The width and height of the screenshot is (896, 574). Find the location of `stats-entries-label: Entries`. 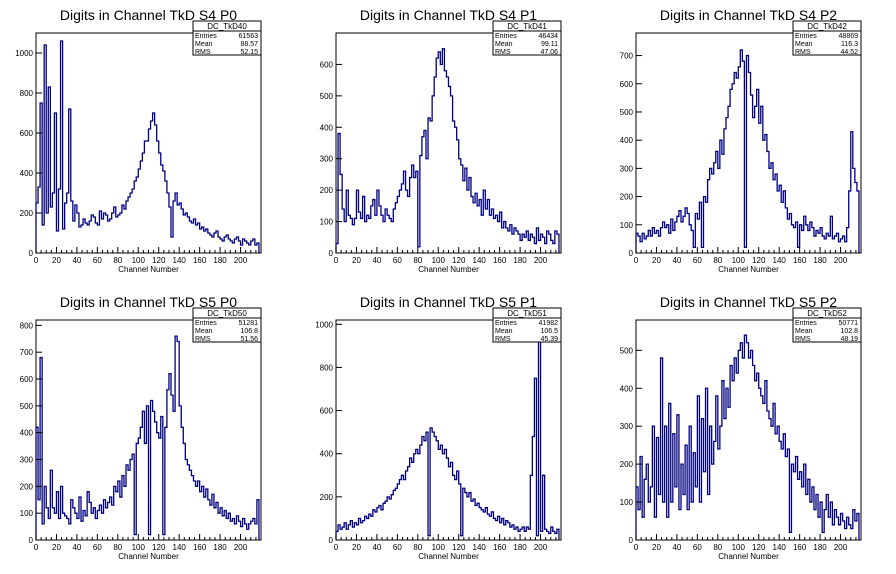

stats-entries-label: Entries is located at coordinates (206, 323).